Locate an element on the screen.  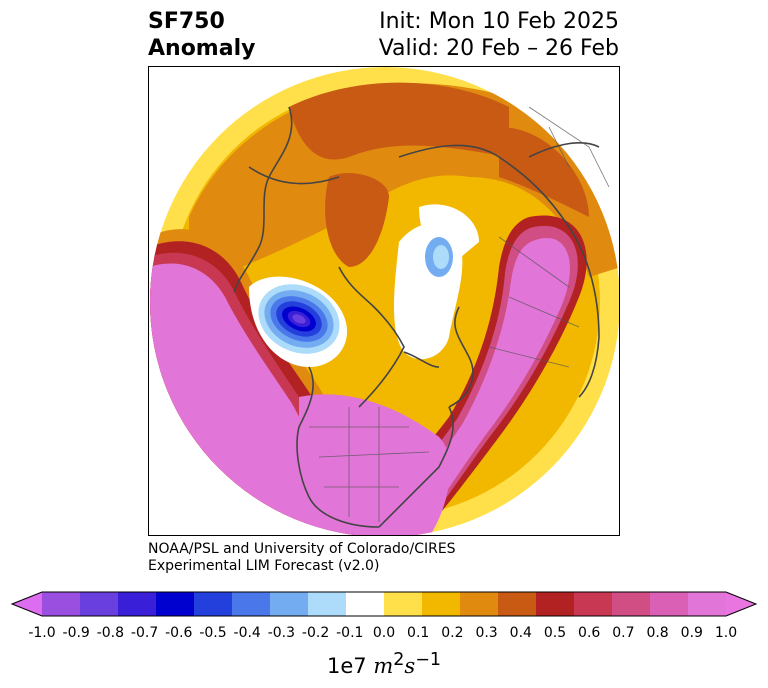
colorbar-tick-label: -0.7 is located at coordinates (144, 633).